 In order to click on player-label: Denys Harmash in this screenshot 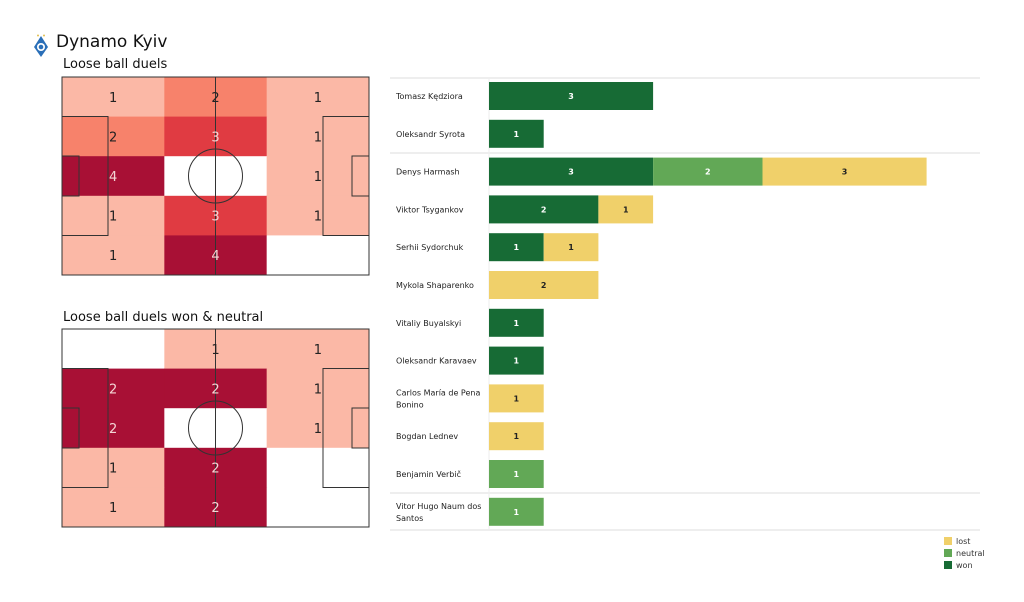, I will do `click(428, 172)`.